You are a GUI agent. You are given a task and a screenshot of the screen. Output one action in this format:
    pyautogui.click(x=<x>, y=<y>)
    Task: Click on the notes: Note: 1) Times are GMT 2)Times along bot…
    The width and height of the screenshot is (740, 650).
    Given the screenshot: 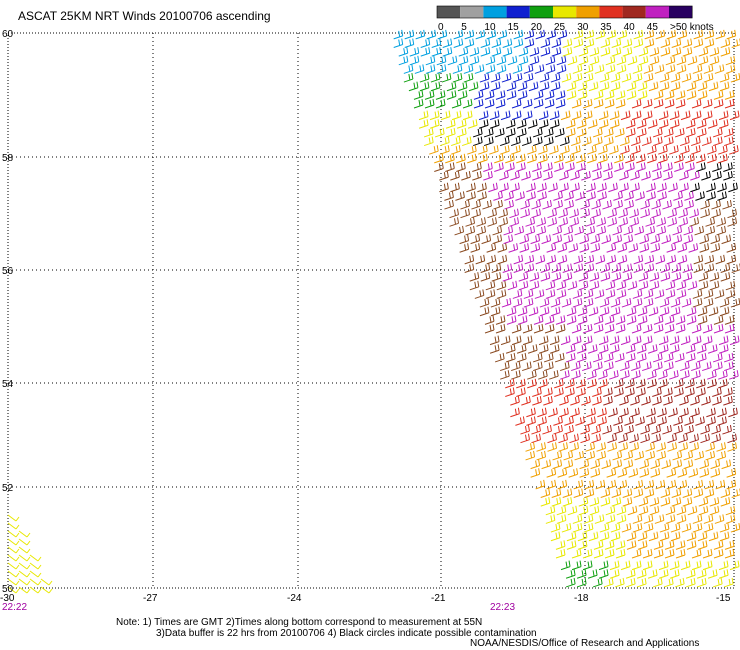 What is the action you would take?
    pyautogui.click(x=326, y=628)
    